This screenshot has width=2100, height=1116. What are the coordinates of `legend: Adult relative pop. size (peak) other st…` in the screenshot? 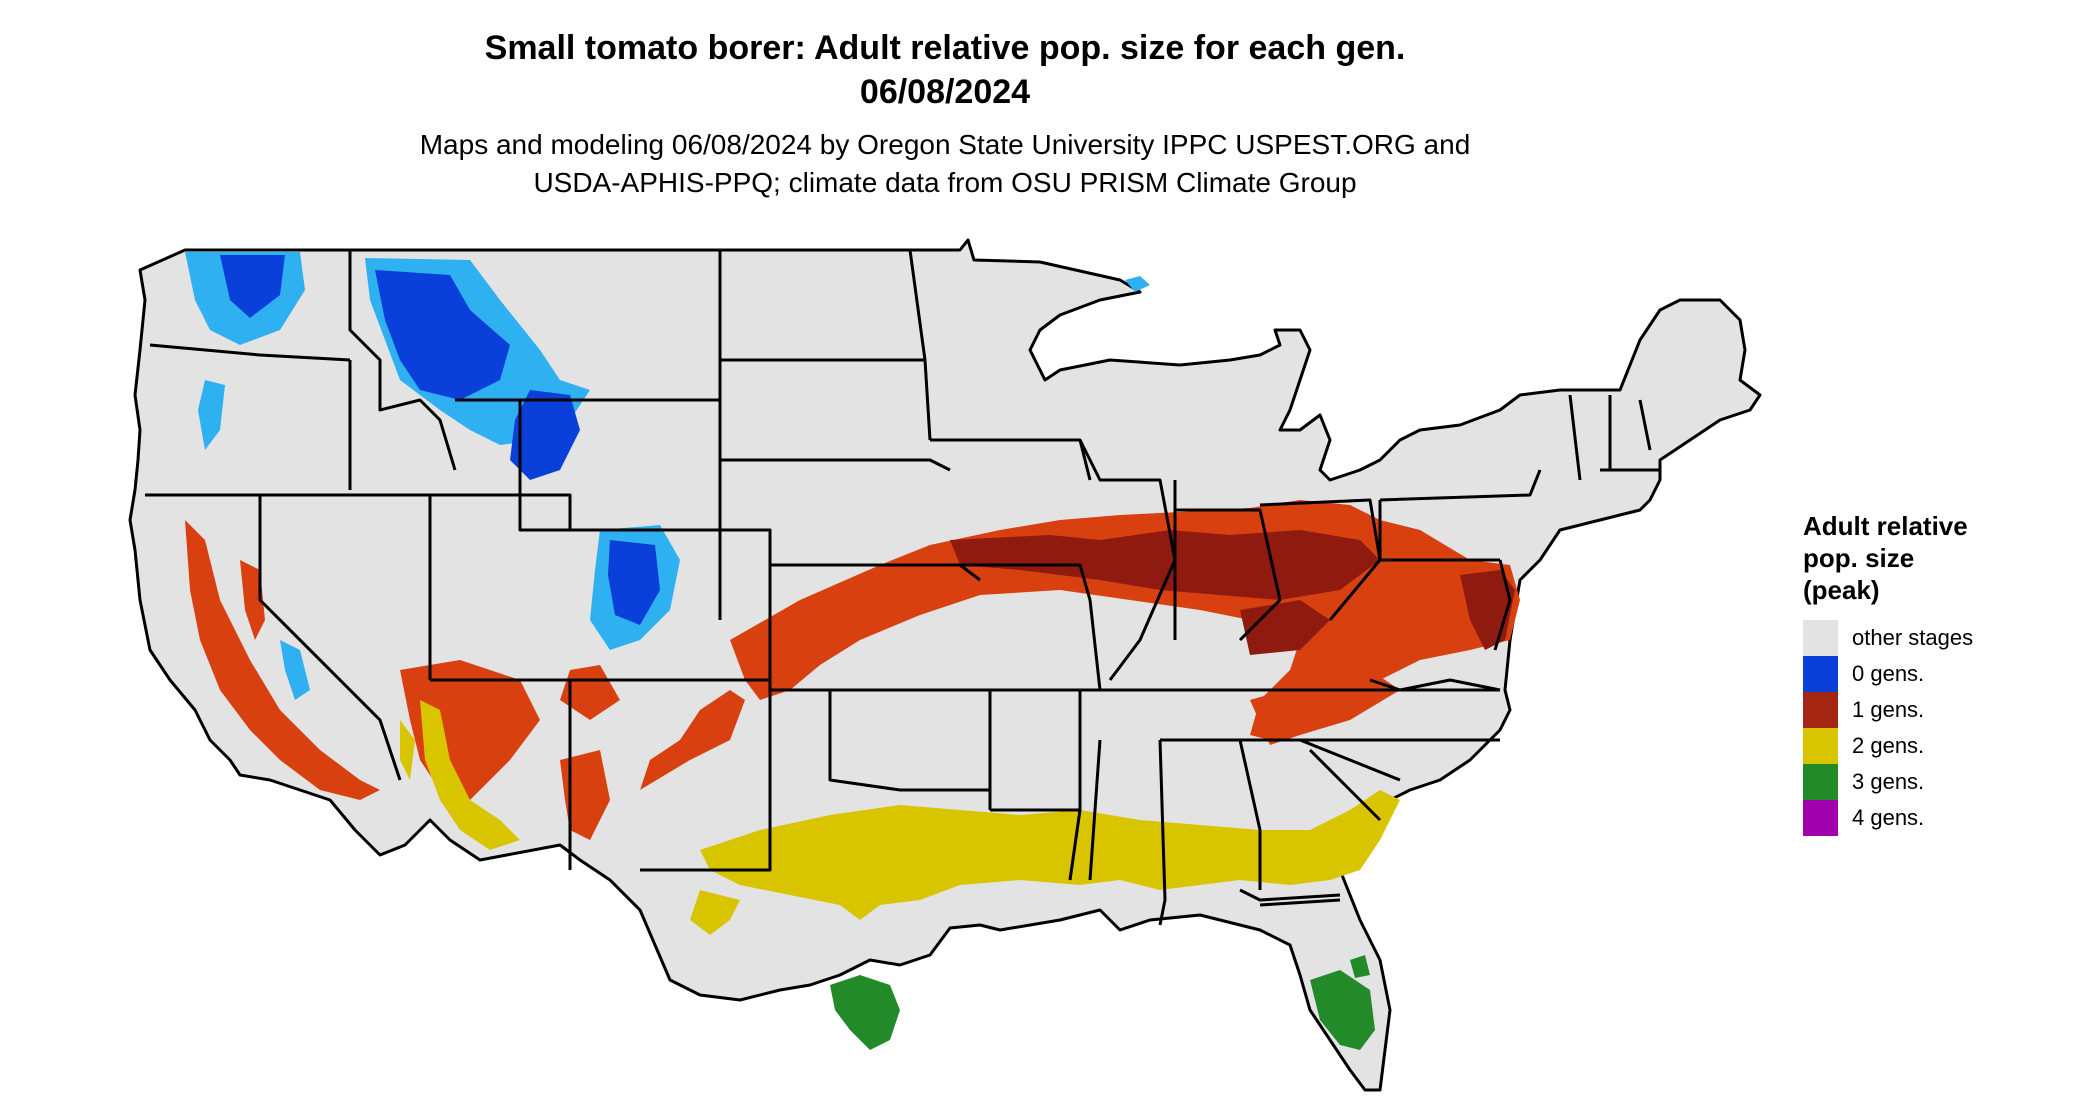 It's located at (1943, 673).